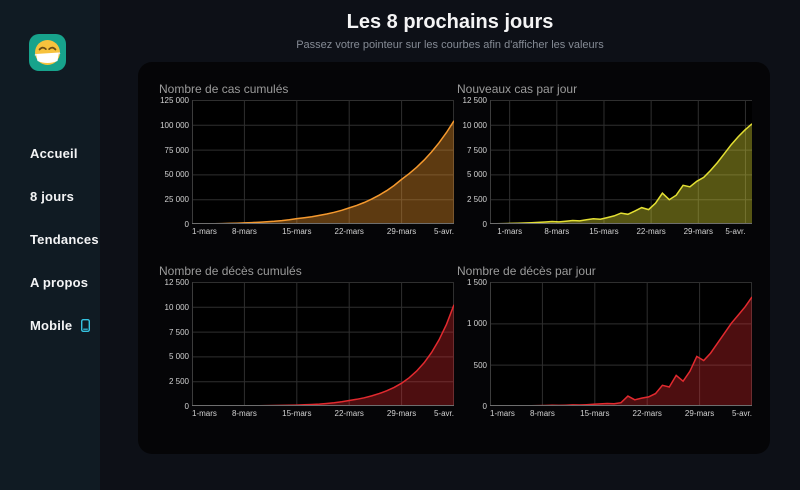  Describe the element at coordinates (473, 344) in the screenshot. I see `y-axis-labels: 1 500 1 000 500 0` at that location.